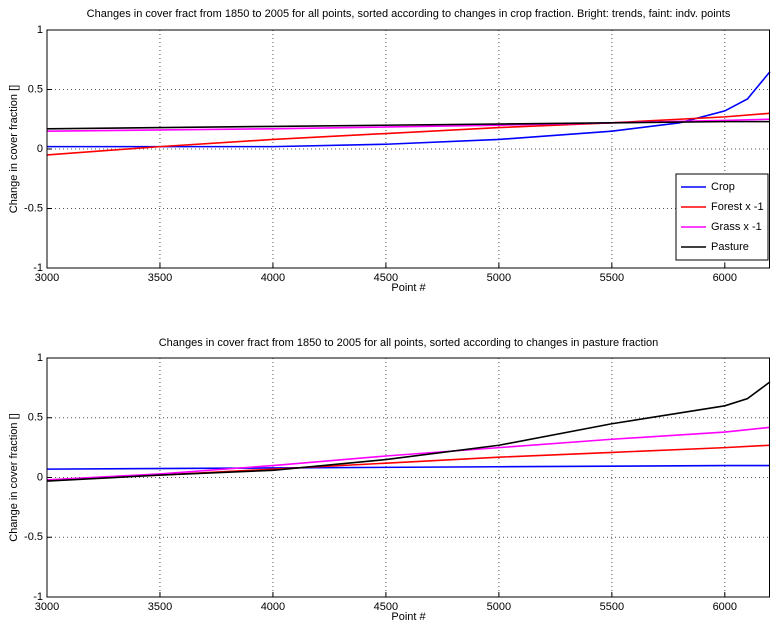  I want to click on legend-label: Grass x -1, so click(736, 227).